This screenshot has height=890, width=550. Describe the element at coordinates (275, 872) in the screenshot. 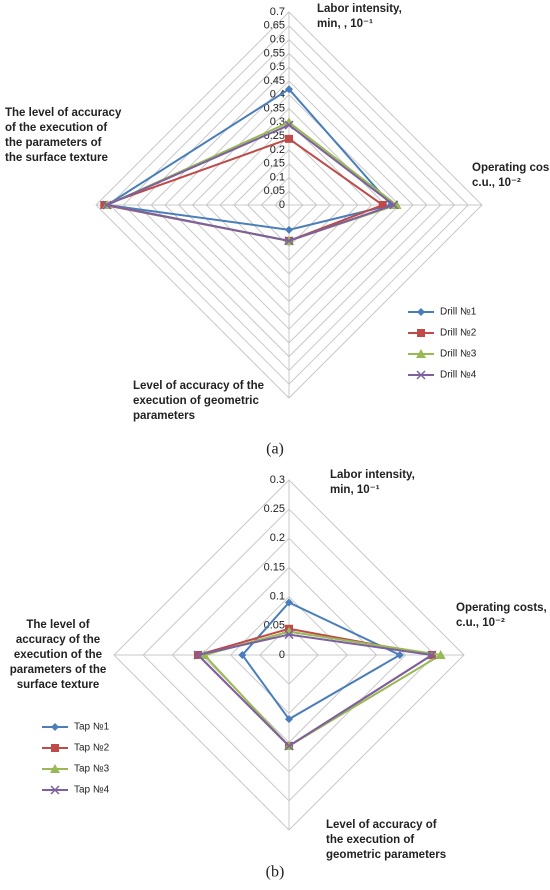

I see `caption: (b)` at that location.